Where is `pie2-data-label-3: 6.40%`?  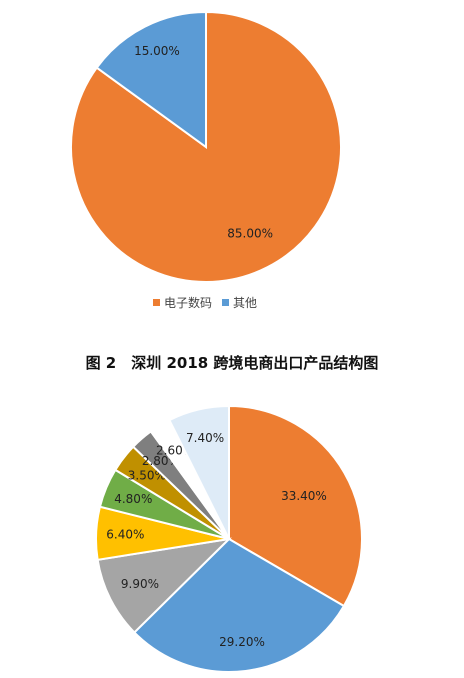
pie2-data-label-3: 6.40% is located at coordinates (125, 534).